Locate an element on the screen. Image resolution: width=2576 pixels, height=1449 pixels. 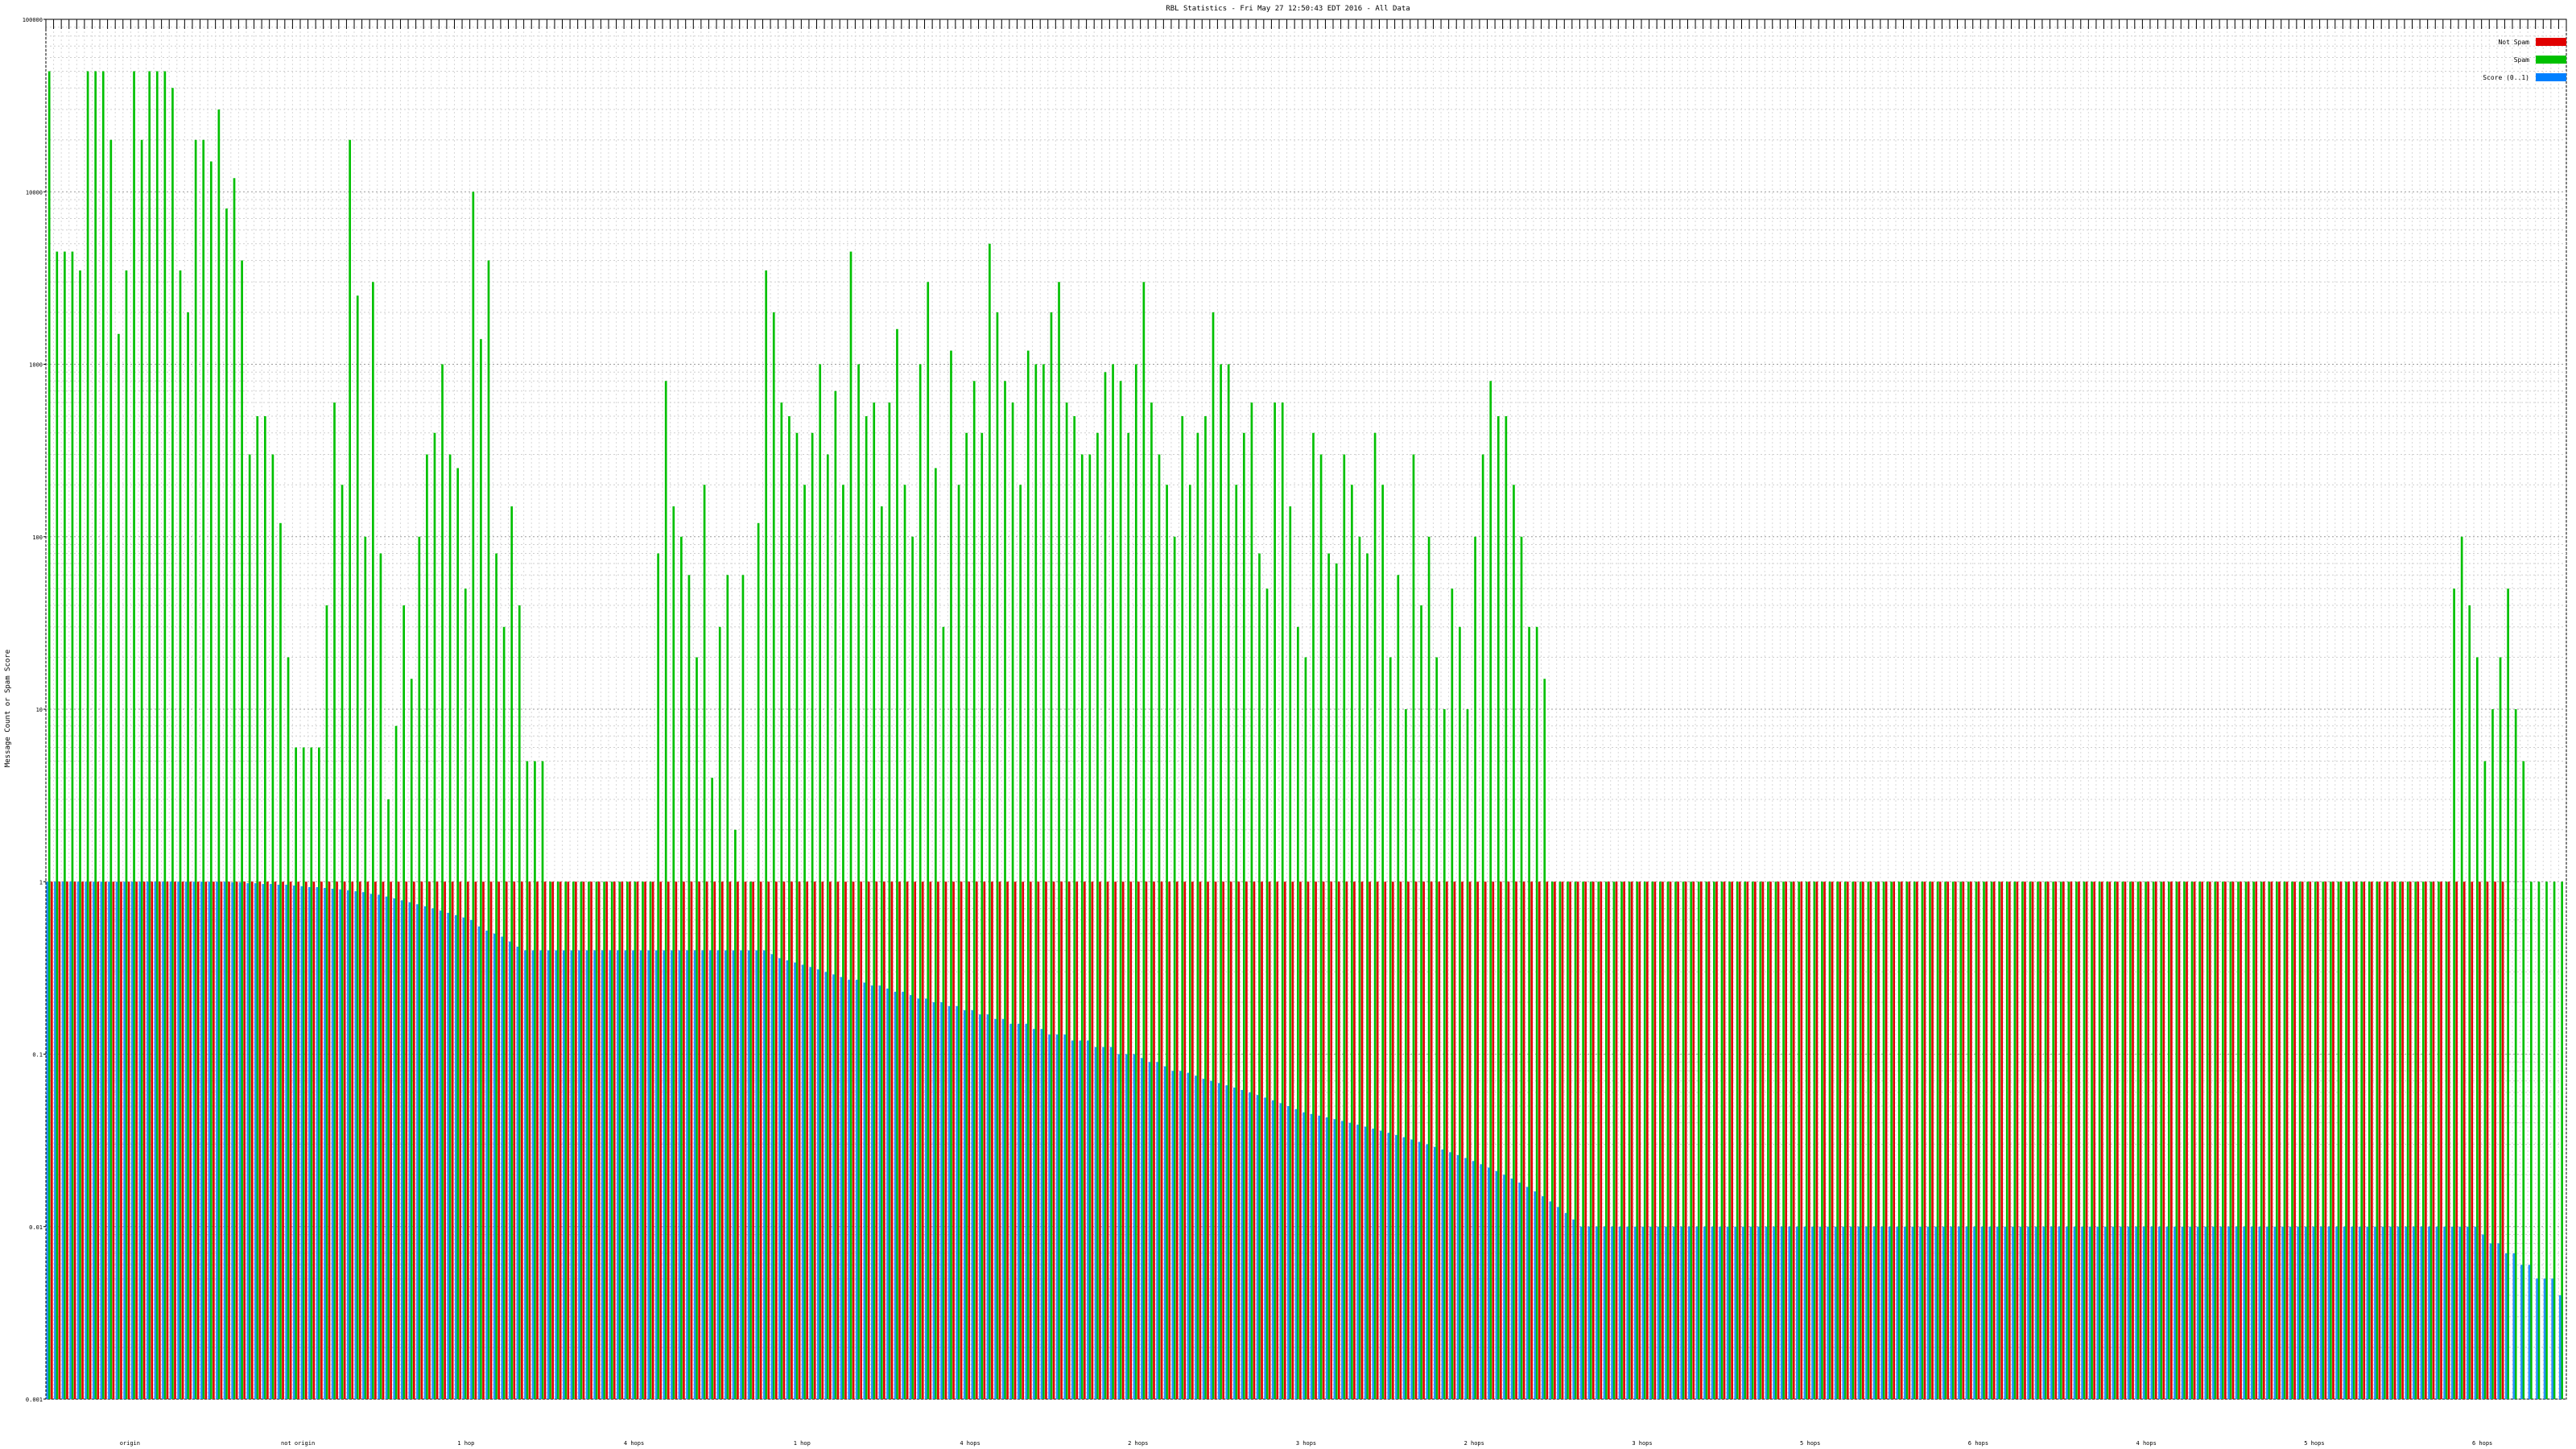
x-group-label: 6 hops is located at coordinates (1978, 1443).